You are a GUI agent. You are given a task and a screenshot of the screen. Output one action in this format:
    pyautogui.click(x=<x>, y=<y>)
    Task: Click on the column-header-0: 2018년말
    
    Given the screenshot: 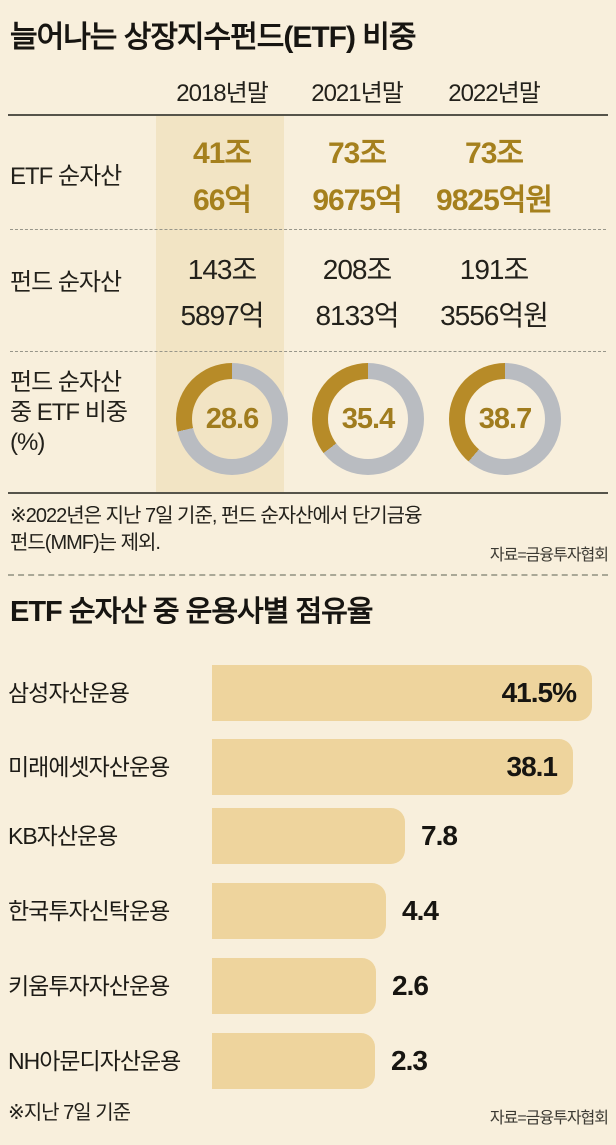 What is the action you would take?
    pyautogui.click(x=222, y=93)
    